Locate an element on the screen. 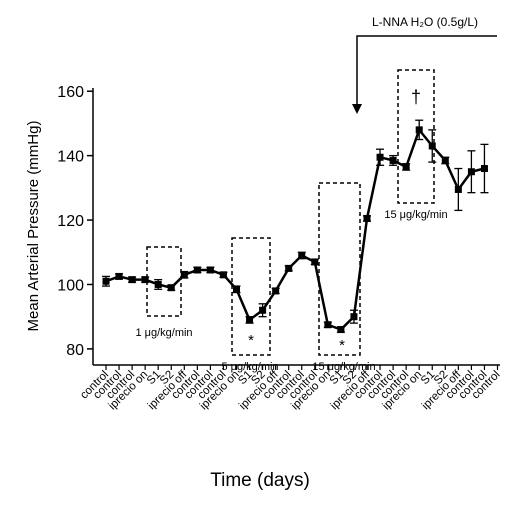 The width and height of the screenshot is (521, 514). dose-box is located at coordinates (416, 136).